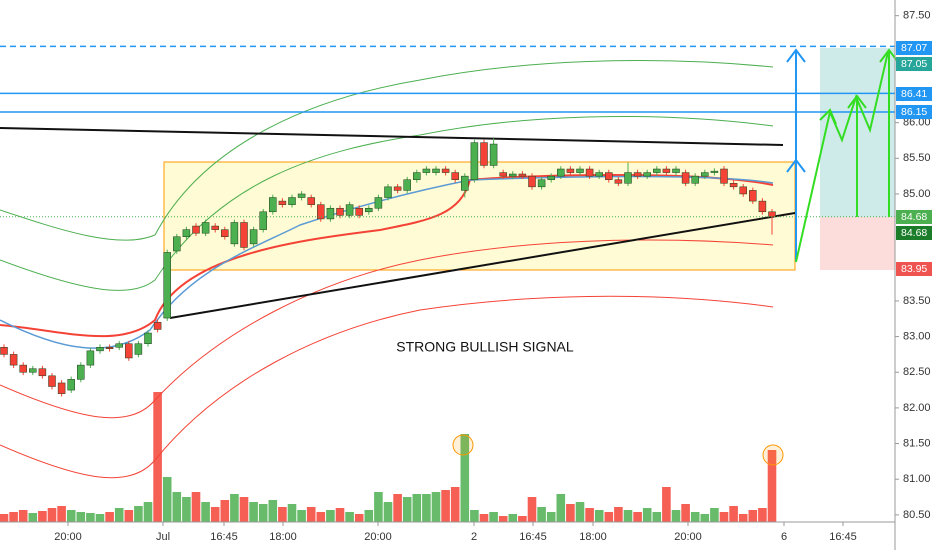  I want to click on x-tick-label: 16:45, so click(843, 537).